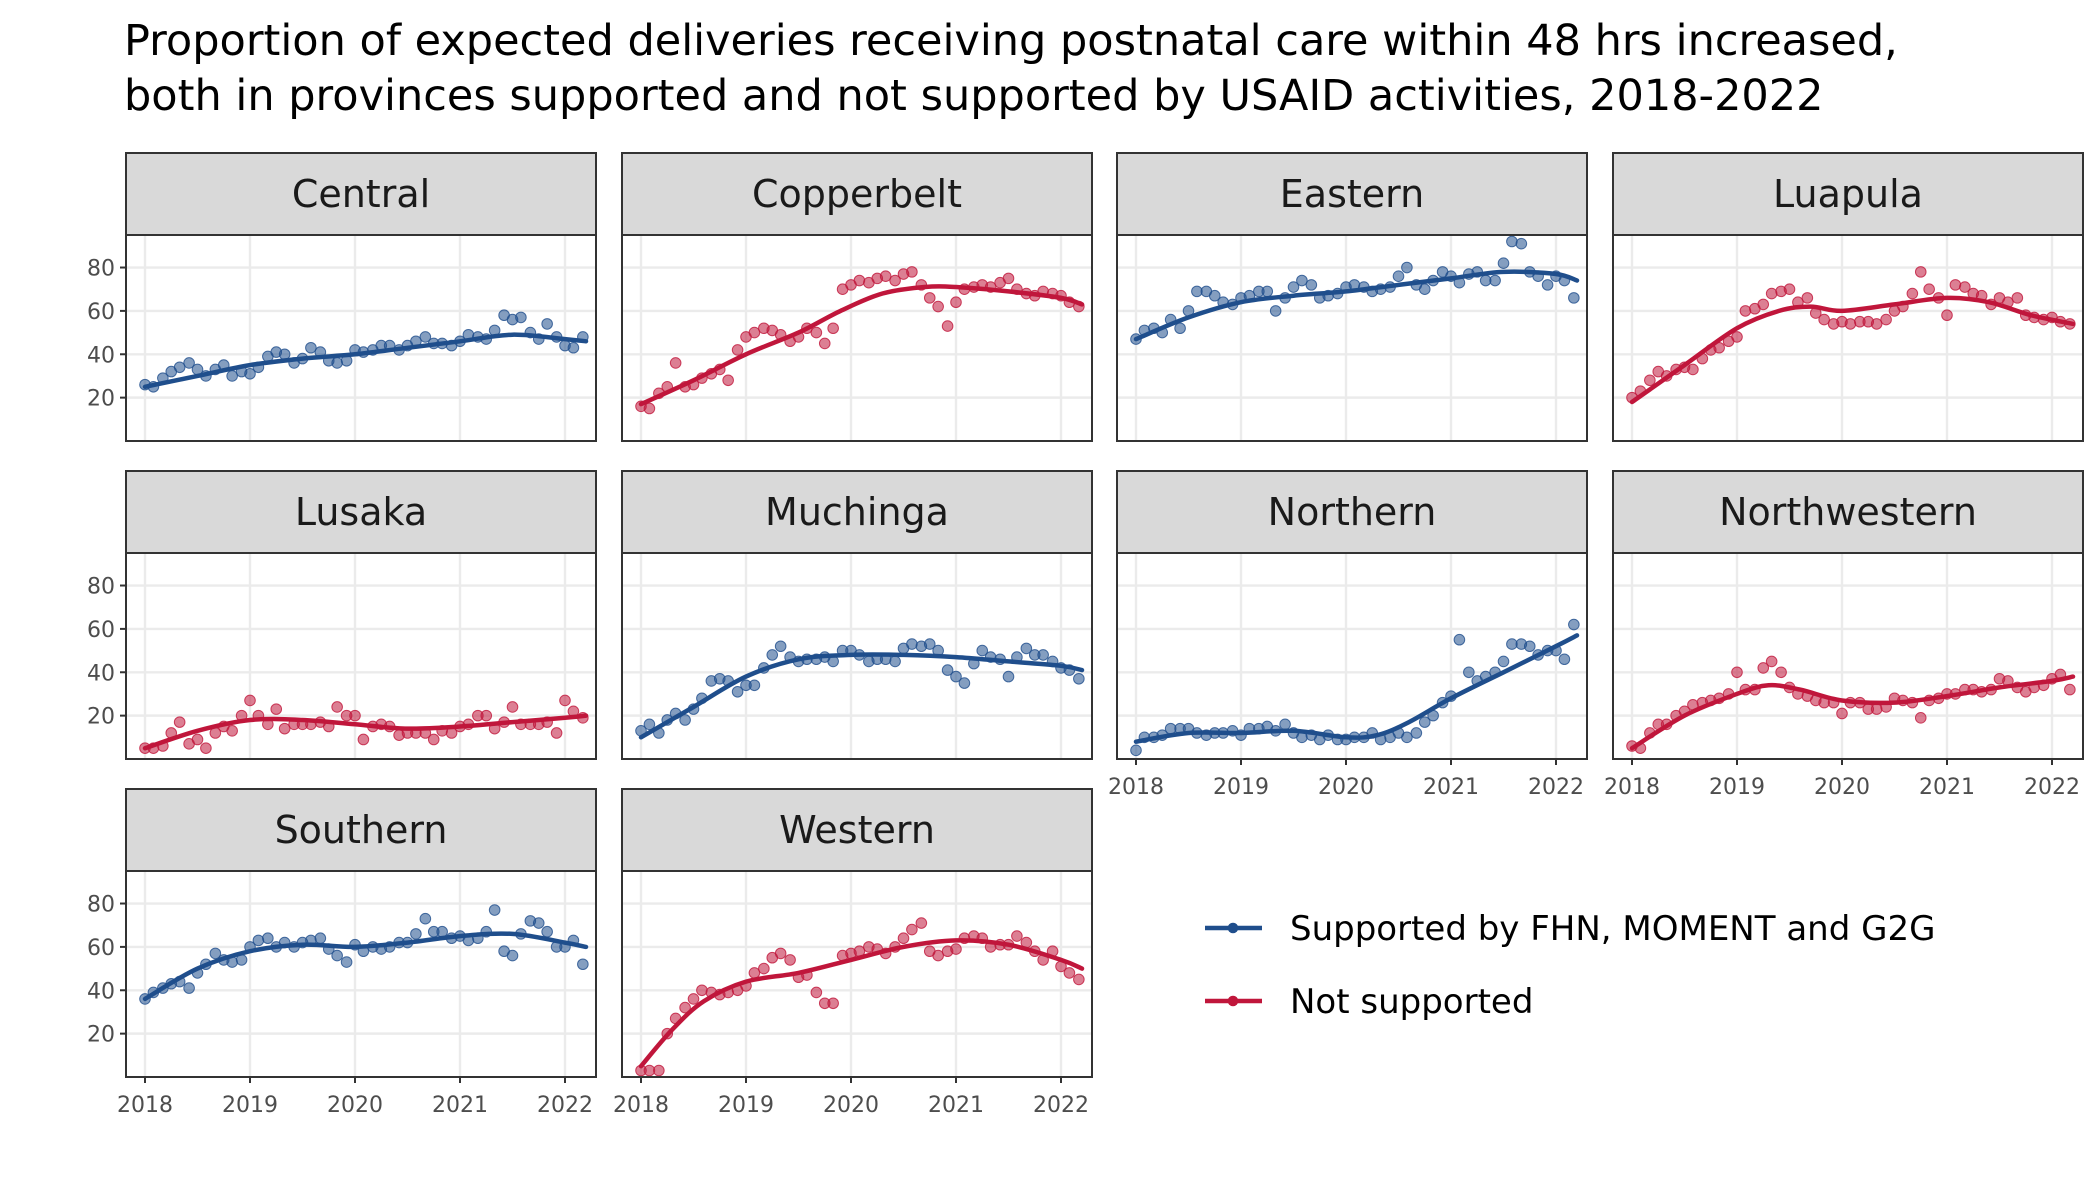 The width and height of the screenshot is (2100, 1200). Describe the element at coordinates (1848, 194) in the screenshot. I see `strip-luapula` at that location.